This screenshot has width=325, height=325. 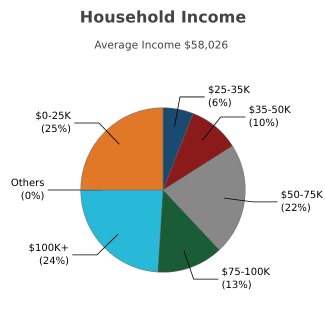 I want to click on text: (0%), so click(x=32, y=196).